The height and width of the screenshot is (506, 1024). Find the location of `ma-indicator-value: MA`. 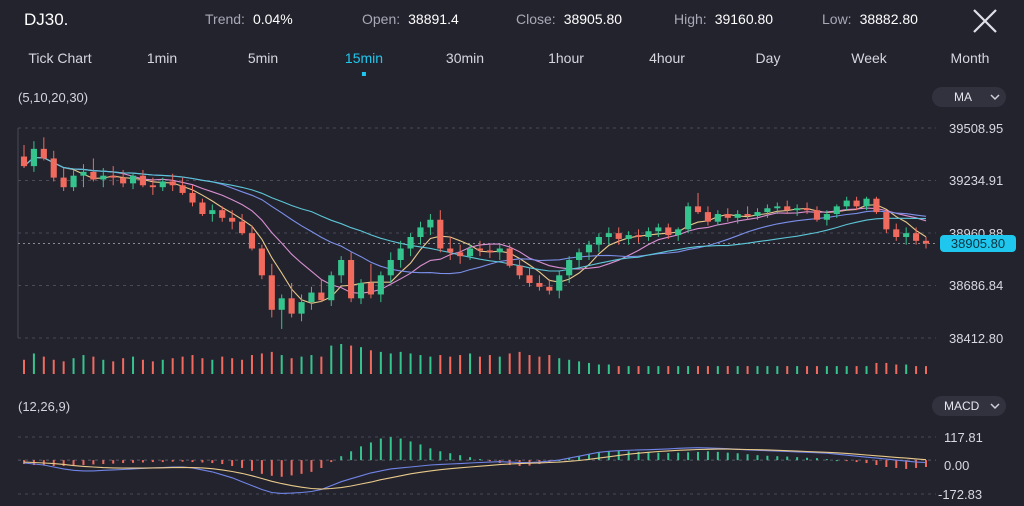

ma-indicator-value: MA is located at coordinates (963, 97).